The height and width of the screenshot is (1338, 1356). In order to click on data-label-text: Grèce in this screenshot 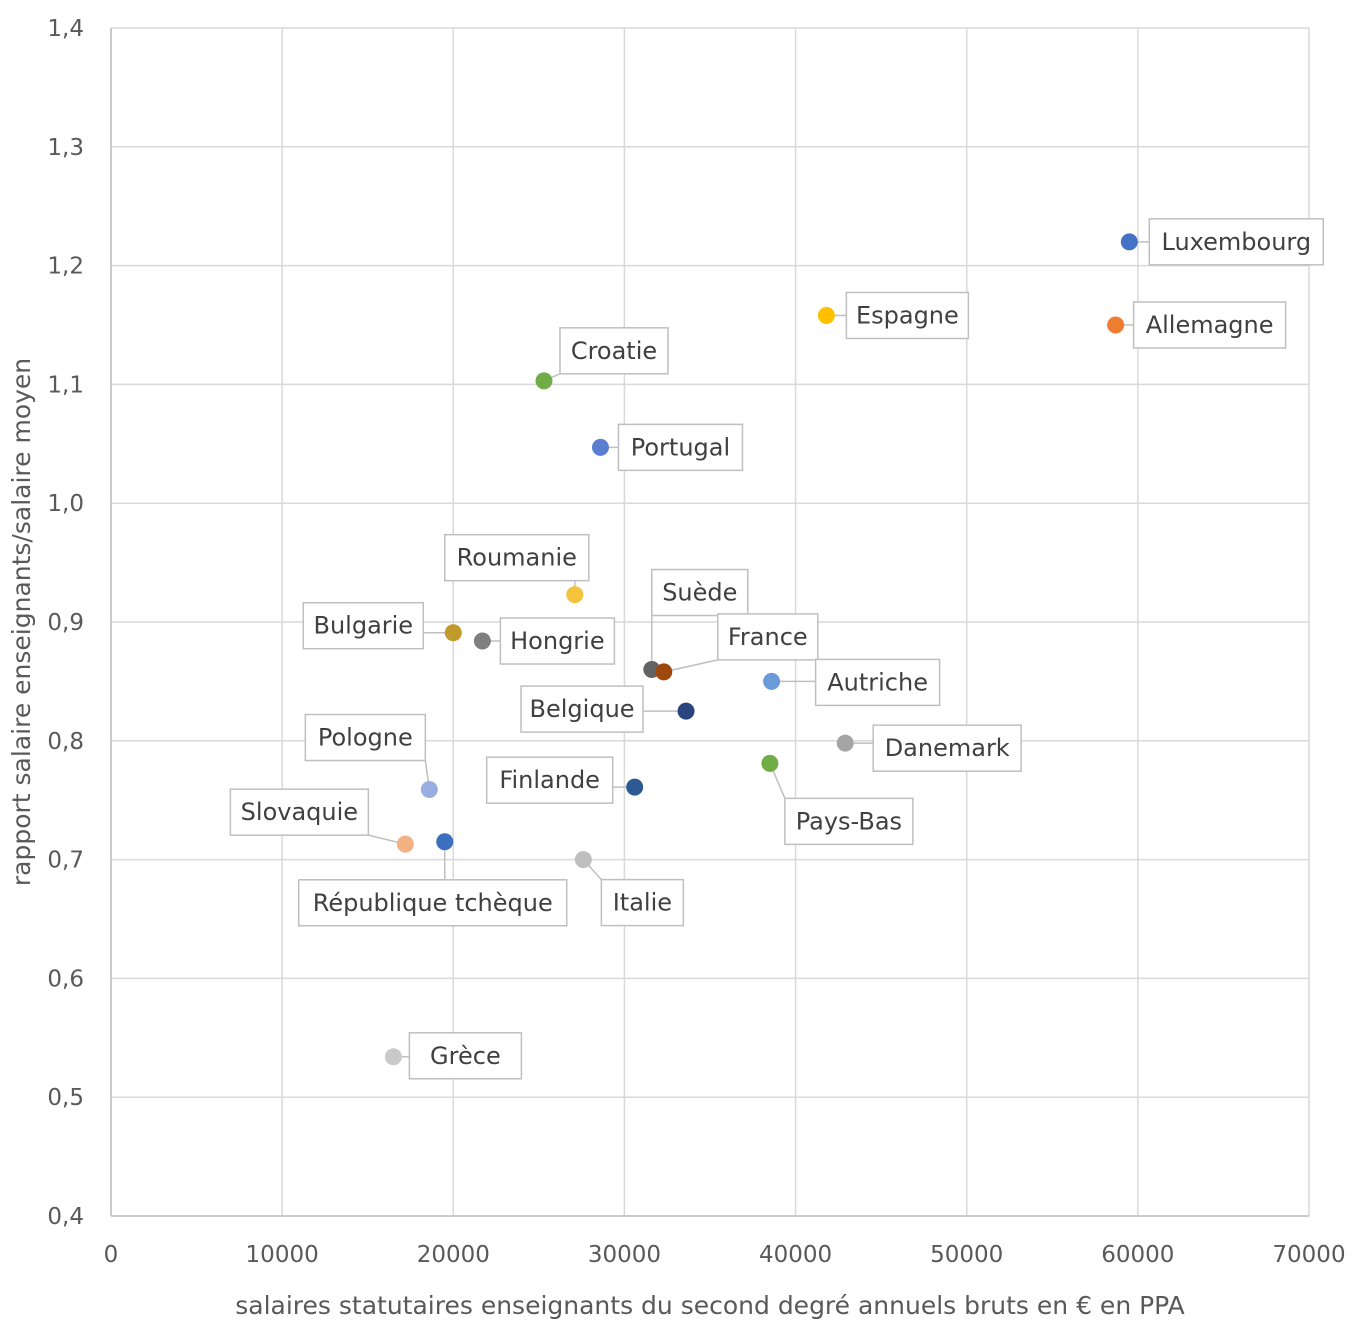, I will do `click(465, 1056)`.